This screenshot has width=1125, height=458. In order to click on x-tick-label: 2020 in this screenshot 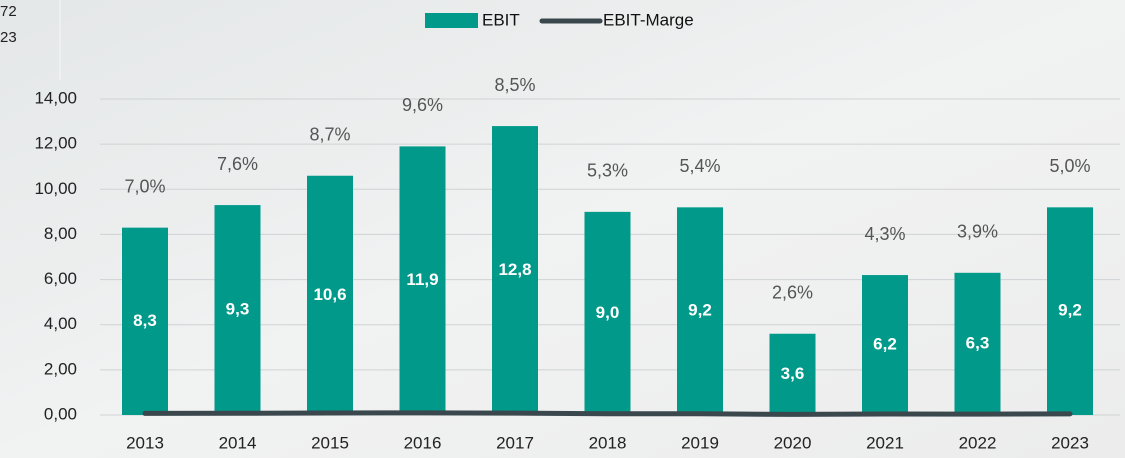, I will do `click(793, 442)`.